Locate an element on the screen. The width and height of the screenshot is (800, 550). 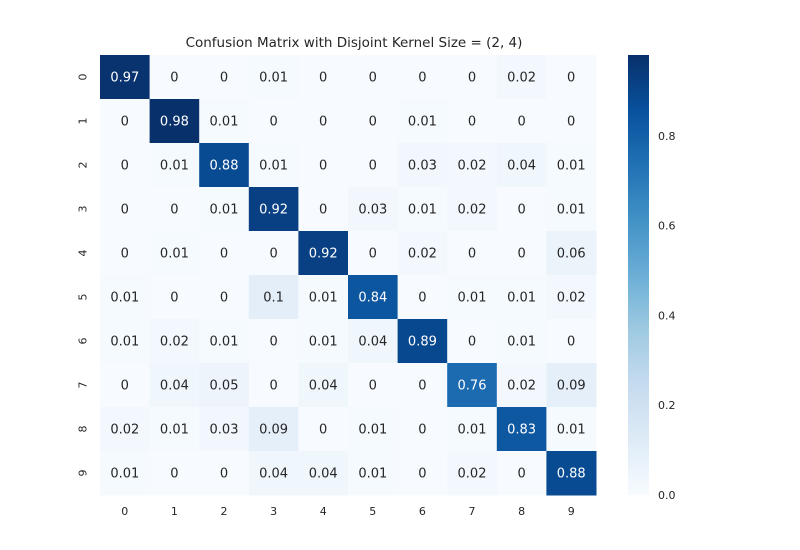
cell-value-label: 0.06 is located at coordinates (571, 254).